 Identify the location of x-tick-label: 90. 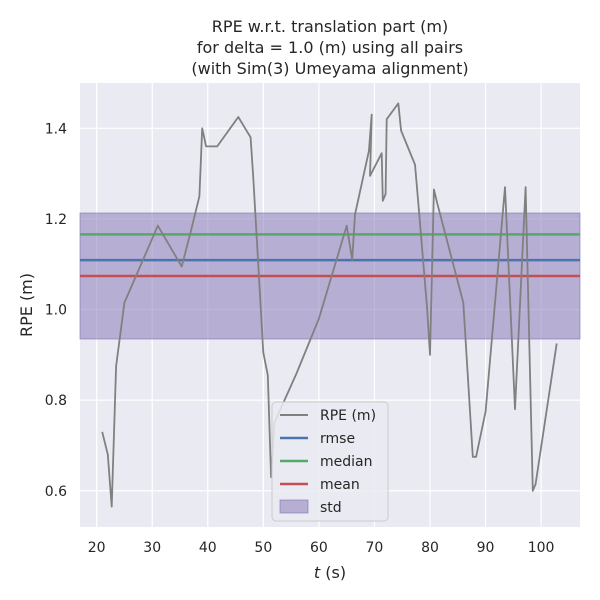
(486, 548).